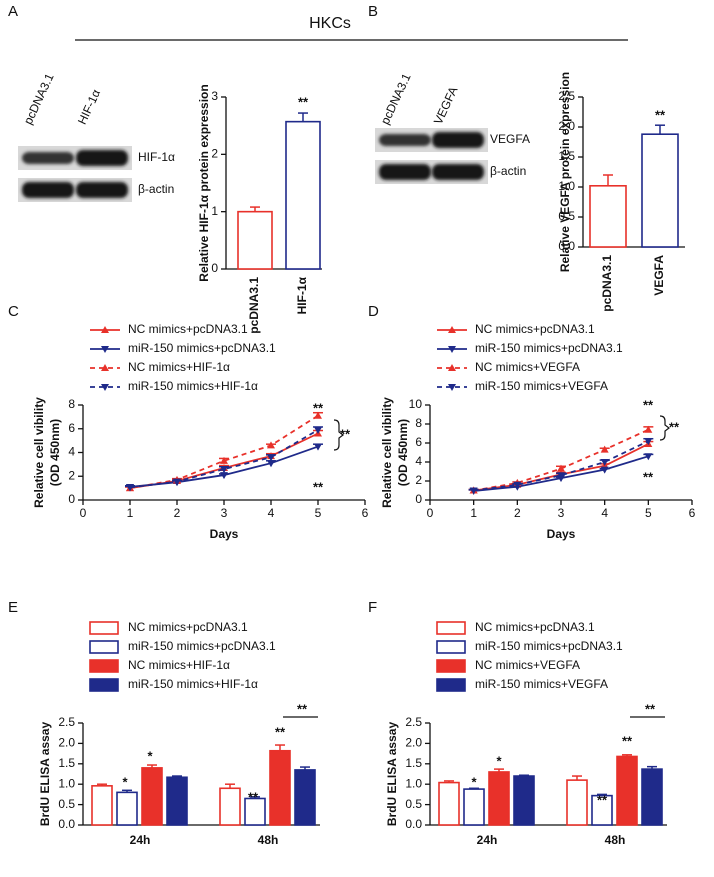 The width and height of the screenshot is (714, 877). What do you see at coordinates (202, 646) in the screenshot?
I see `legend-label: miR-150 mimics+pcDNA3.1` at bounding box center [202, 646].